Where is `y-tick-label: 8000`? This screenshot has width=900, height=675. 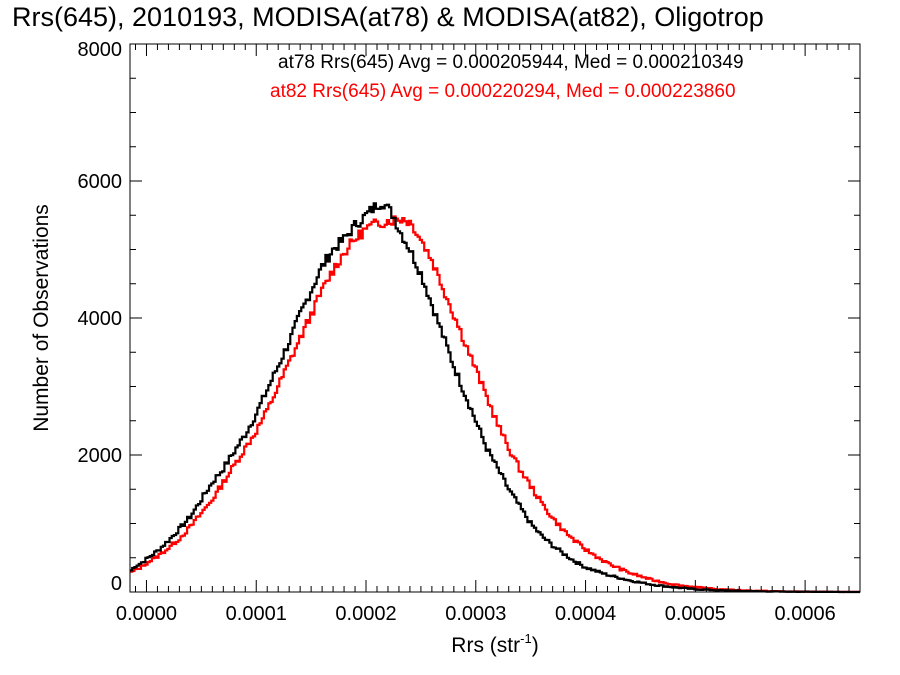
y-tick-label: 8000 is located at coordinates (100, 50).